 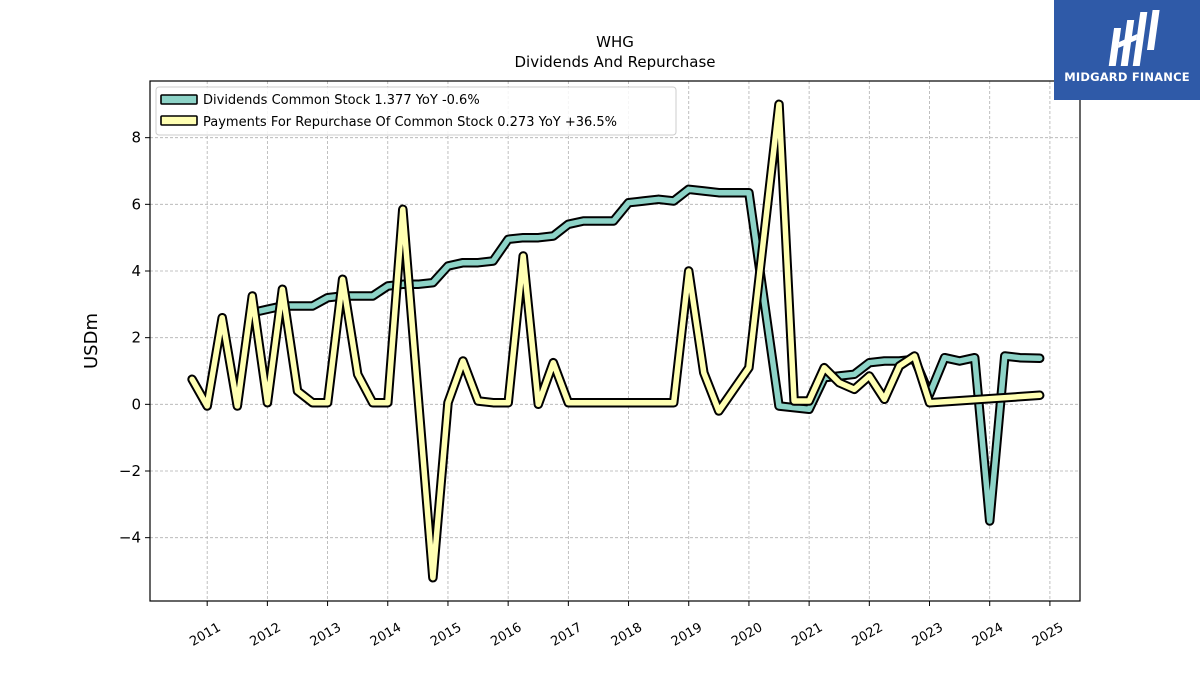 I want to click on x-tick-label: 2019, so click(x=687, y=635).